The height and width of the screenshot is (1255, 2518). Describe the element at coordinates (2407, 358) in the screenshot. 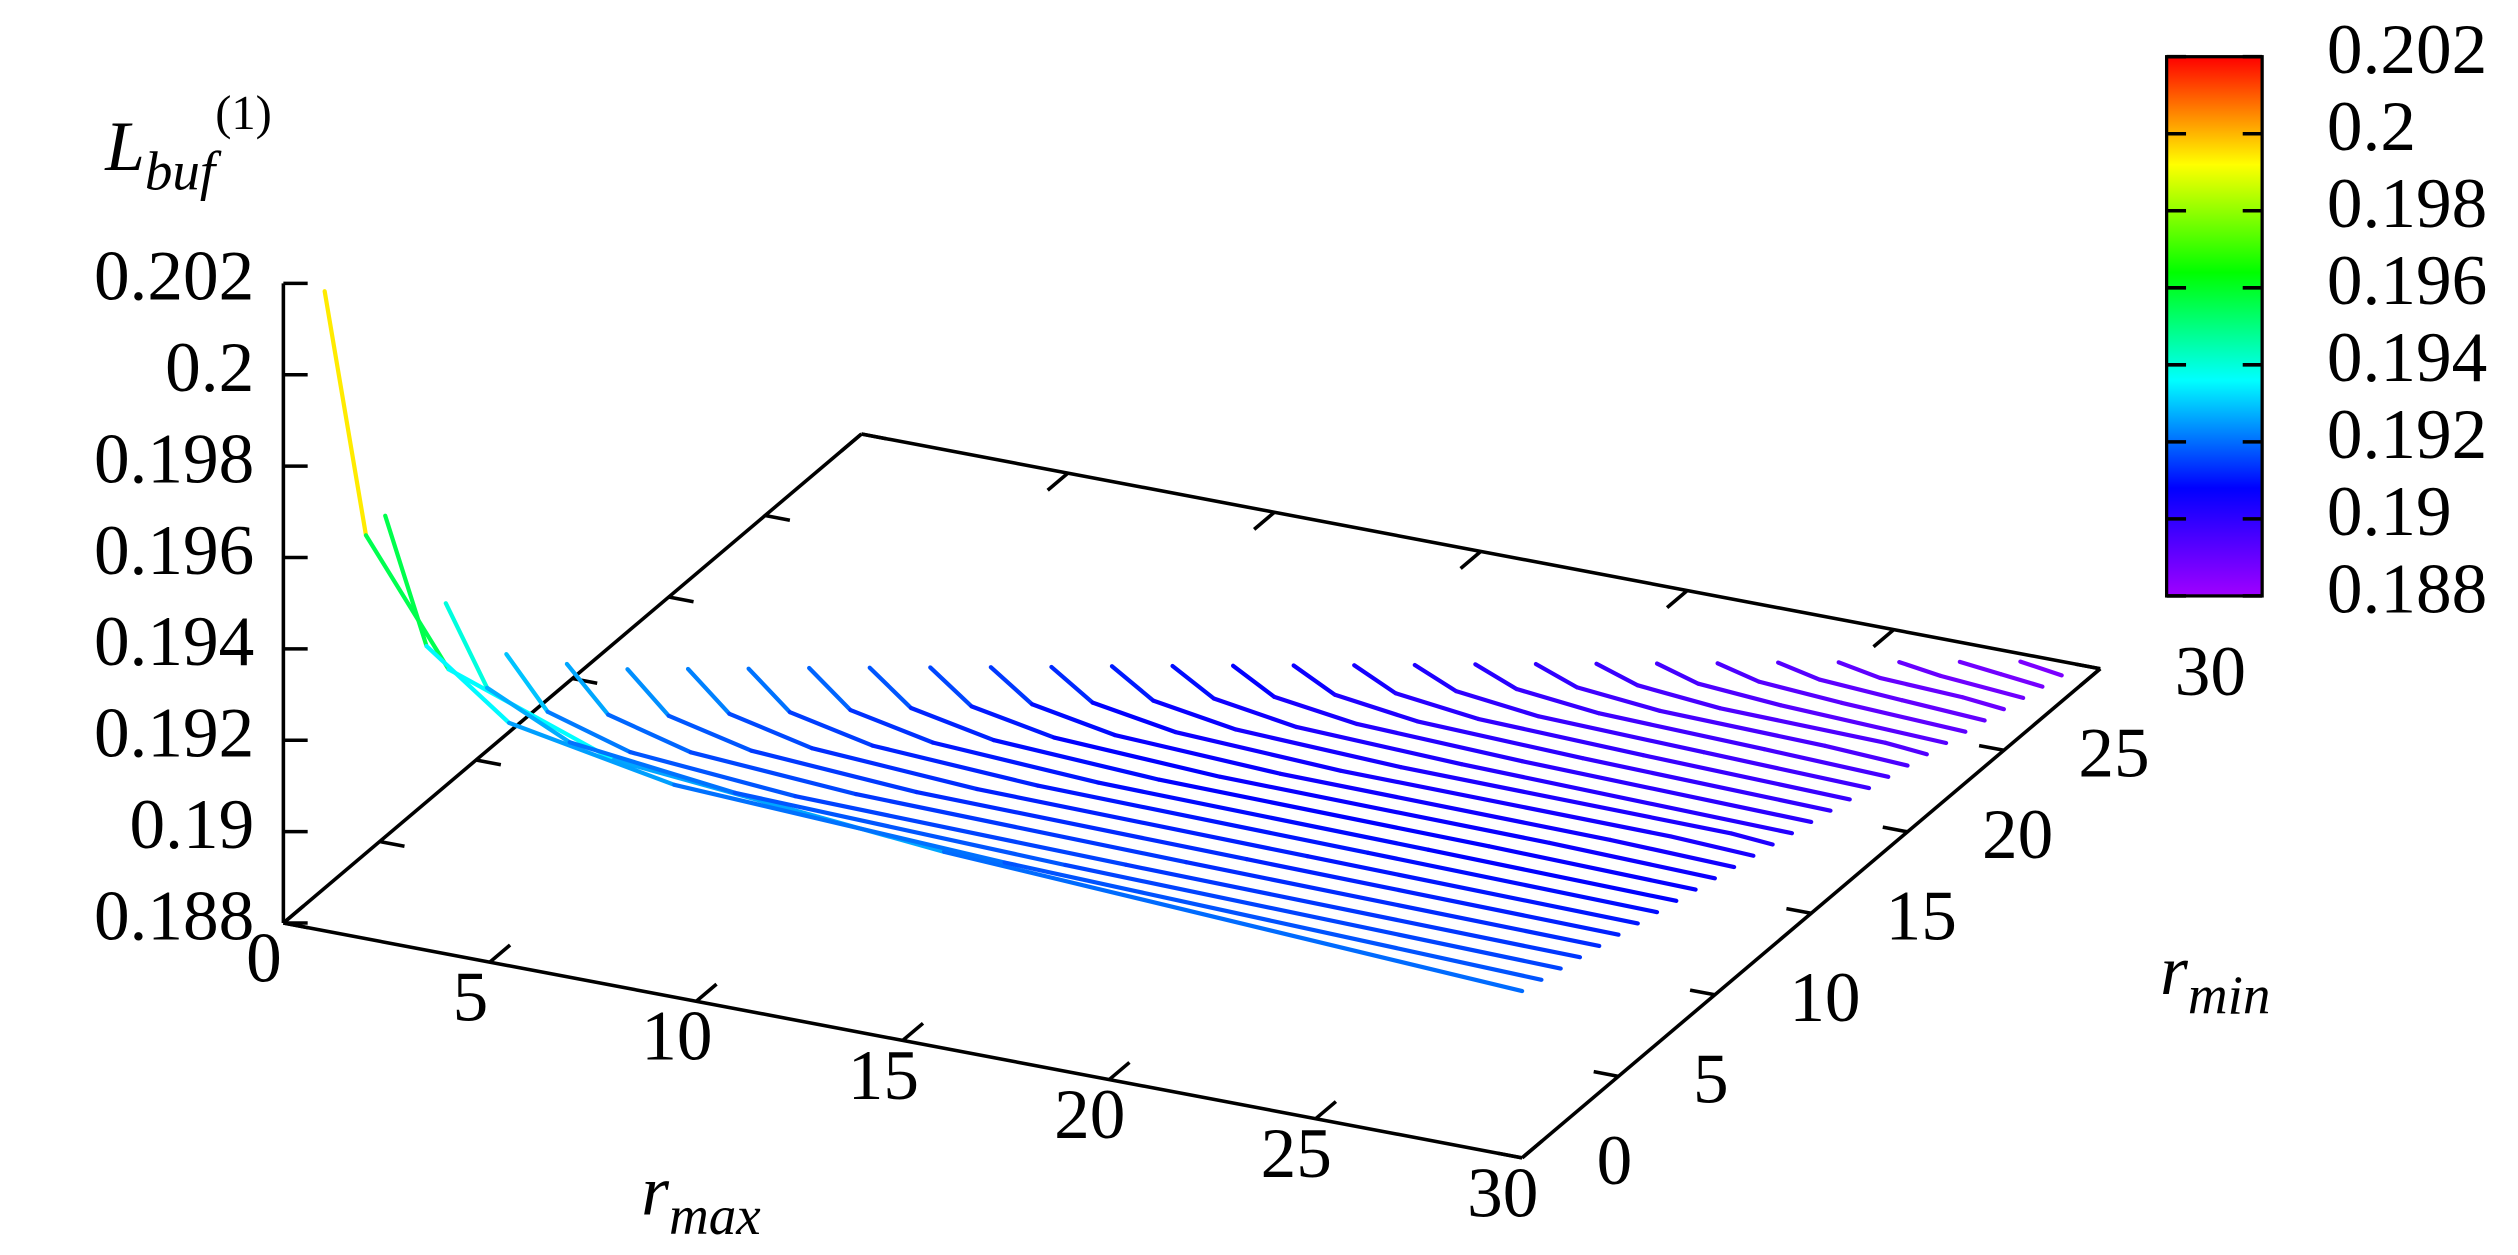

I see `colorbar-tick-label: 0.194` at that location.